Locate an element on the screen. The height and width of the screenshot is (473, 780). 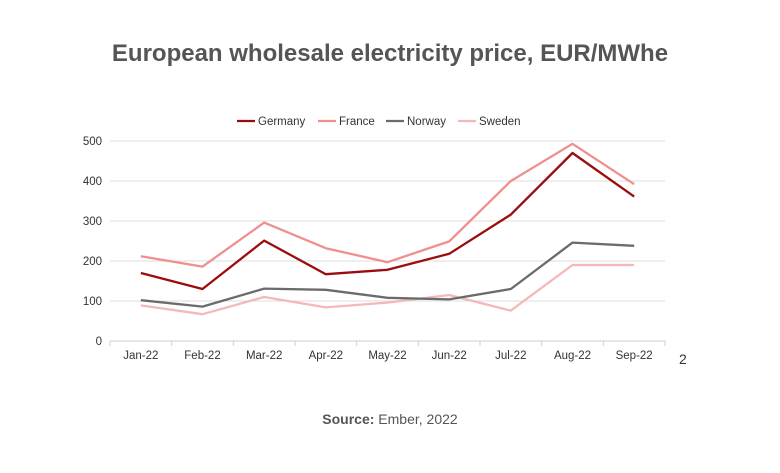
page-number: 2 is located at coordinates (683, 359).